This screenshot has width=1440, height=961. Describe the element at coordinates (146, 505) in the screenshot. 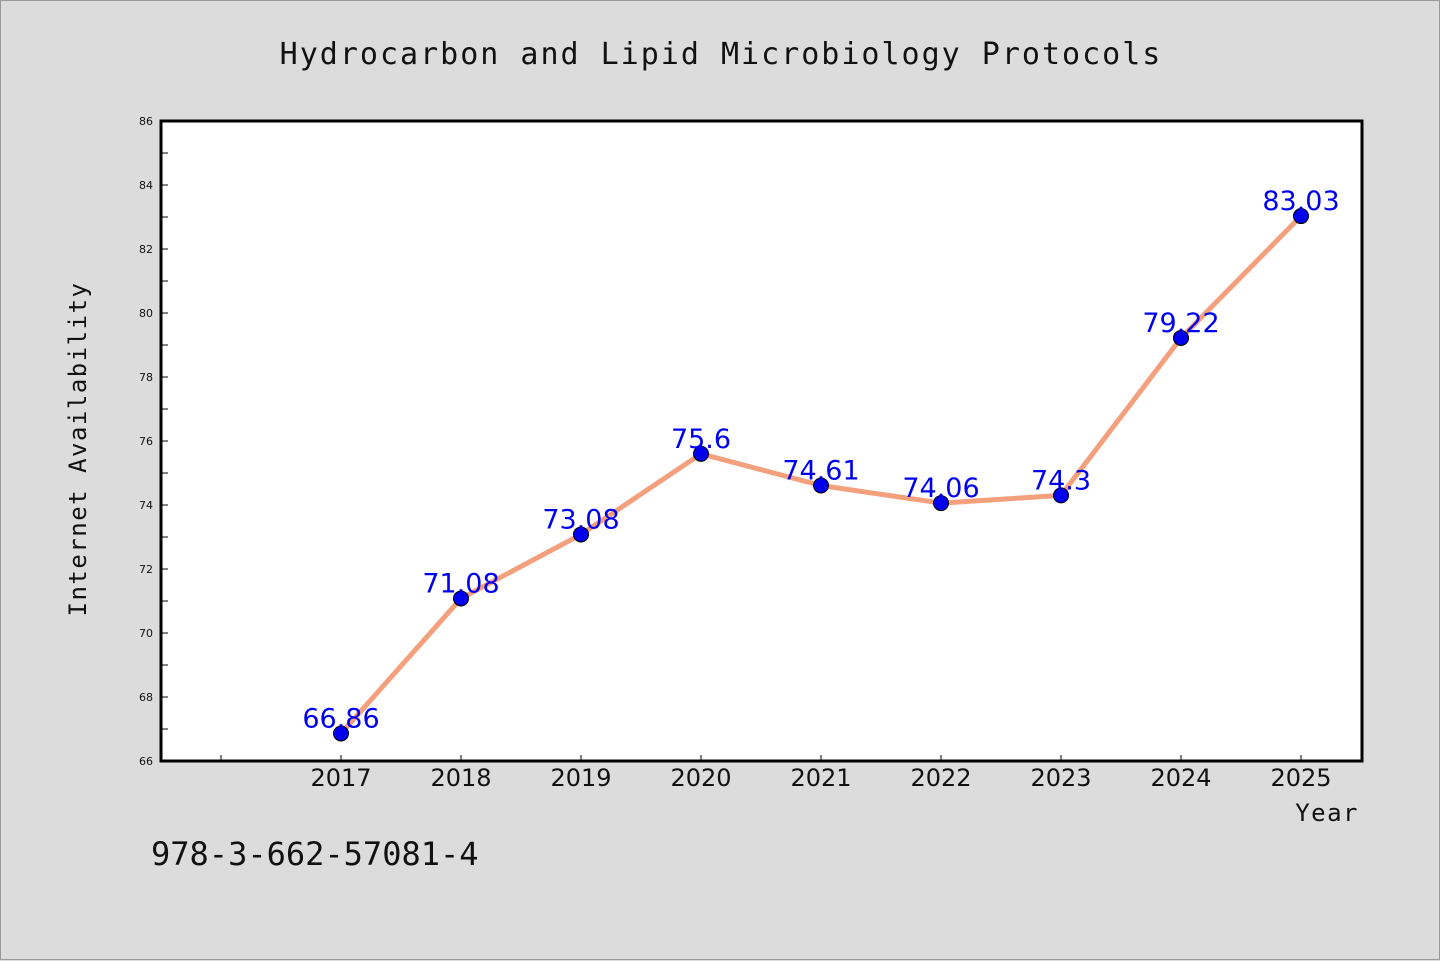

I see `y-tick-label: 74` at that location.